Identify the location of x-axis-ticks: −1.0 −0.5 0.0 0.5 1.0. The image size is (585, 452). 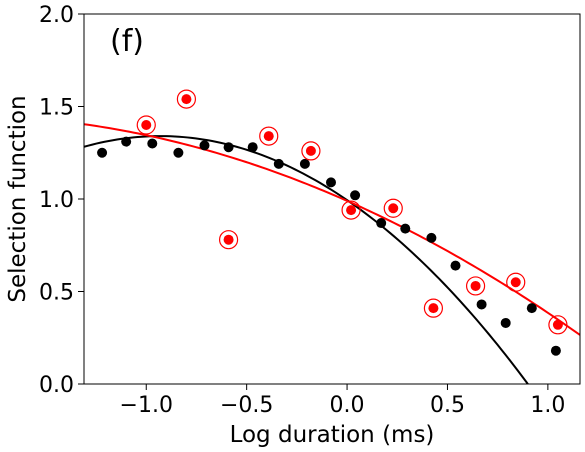
(342, 401).